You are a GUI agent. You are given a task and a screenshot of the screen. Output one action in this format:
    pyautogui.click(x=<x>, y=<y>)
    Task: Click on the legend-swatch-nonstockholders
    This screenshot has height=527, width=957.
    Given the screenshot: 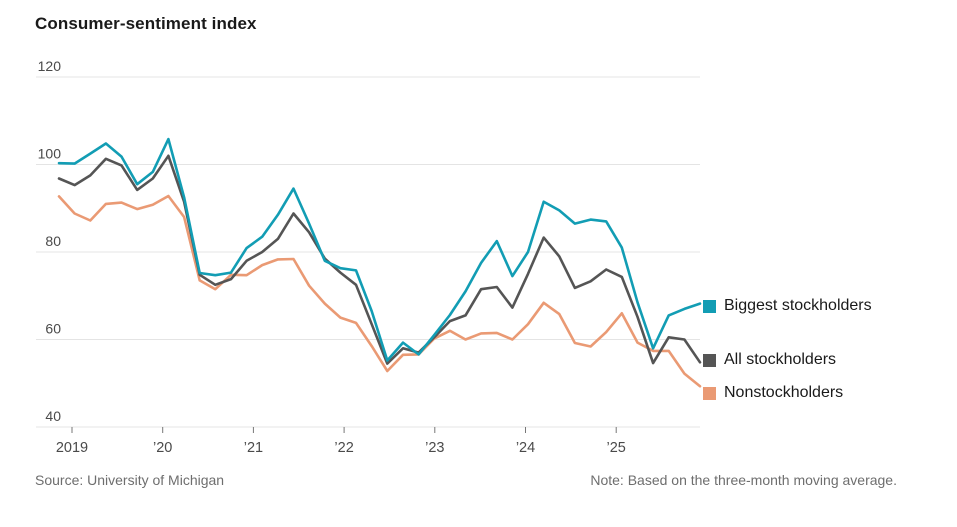 What is the action you would take?
    pyautogui.click(x=709, y=393)
    